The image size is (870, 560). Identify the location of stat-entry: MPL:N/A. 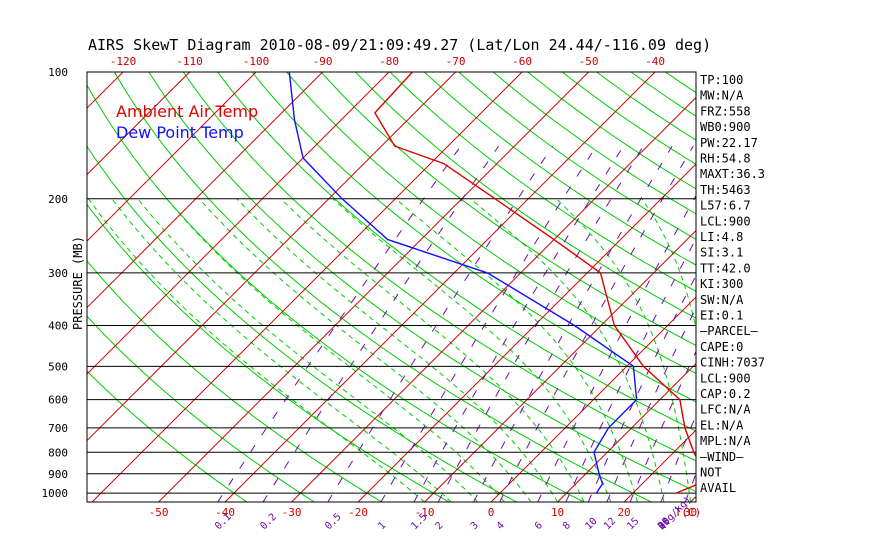
(725, 441).